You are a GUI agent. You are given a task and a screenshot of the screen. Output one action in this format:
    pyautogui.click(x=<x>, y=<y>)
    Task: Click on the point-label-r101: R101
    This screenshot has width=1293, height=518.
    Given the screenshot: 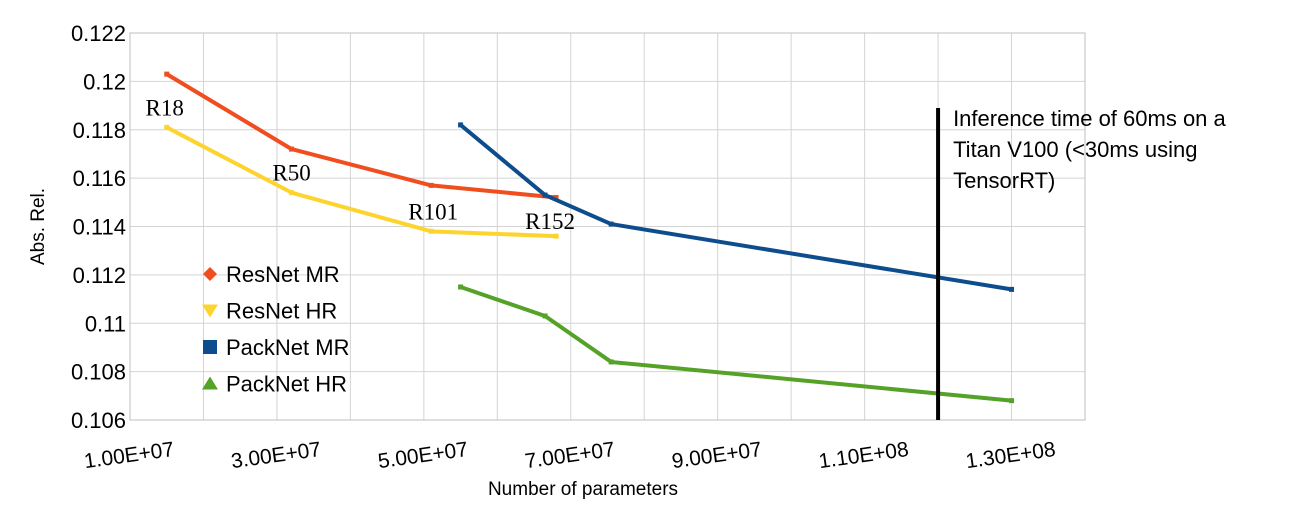 What is the action you would take?
    pyautogui.click(x=433, y=211)
    